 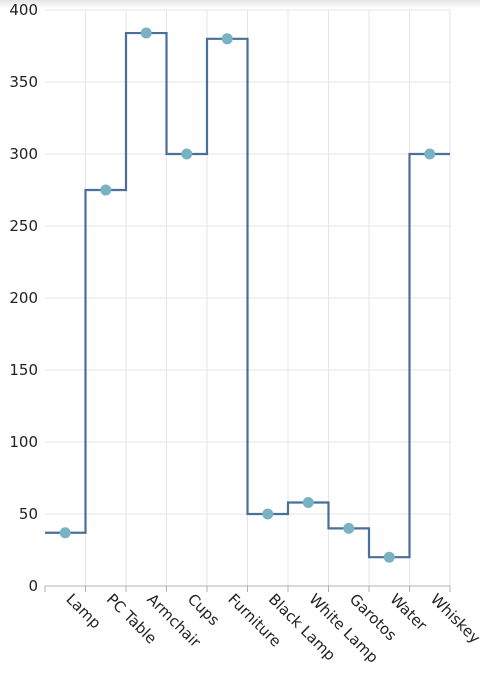 I want to click on top-shadow, so click(x=240, y=4).